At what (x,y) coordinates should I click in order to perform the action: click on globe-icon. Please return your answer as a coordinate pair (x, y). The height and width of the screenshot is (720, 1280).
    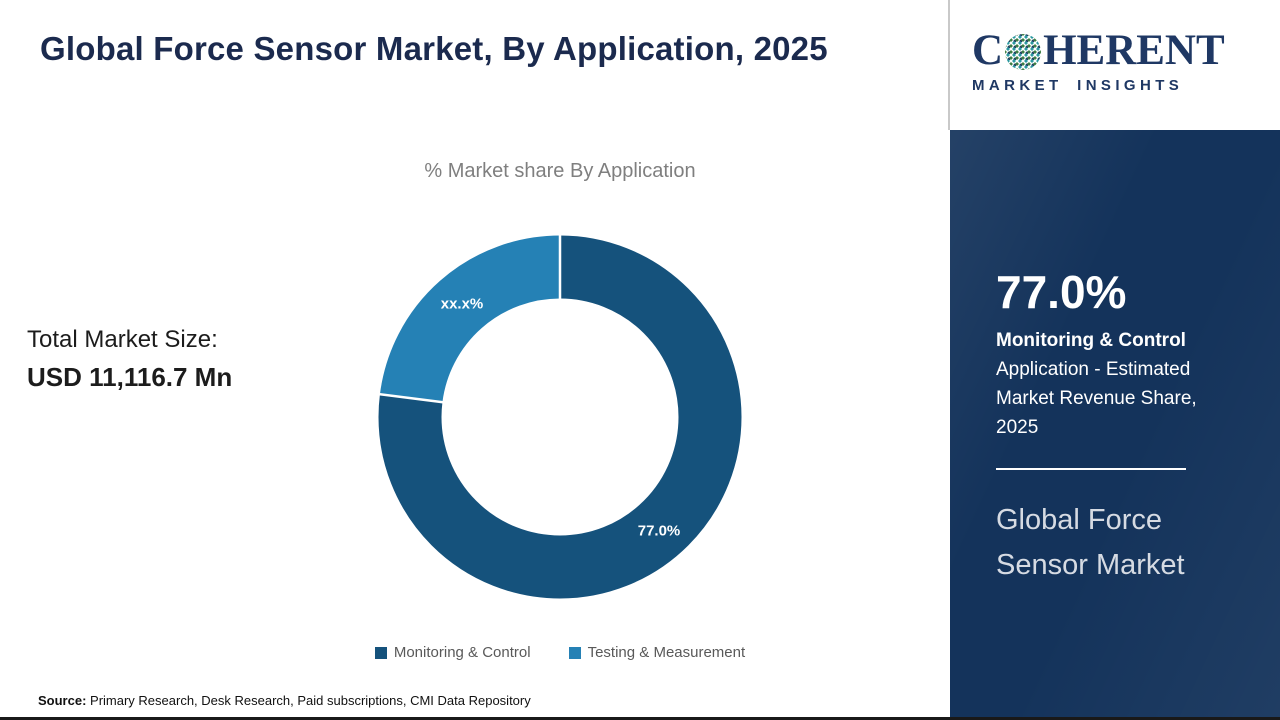
    Looking at the image, I should click on (1023, 52).